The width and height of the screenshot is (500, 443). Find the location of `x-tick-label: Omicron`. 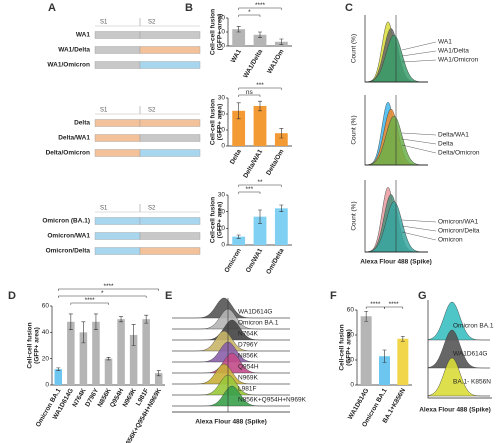

x-tick-label: Omicron is located at coordinates (232, 260).